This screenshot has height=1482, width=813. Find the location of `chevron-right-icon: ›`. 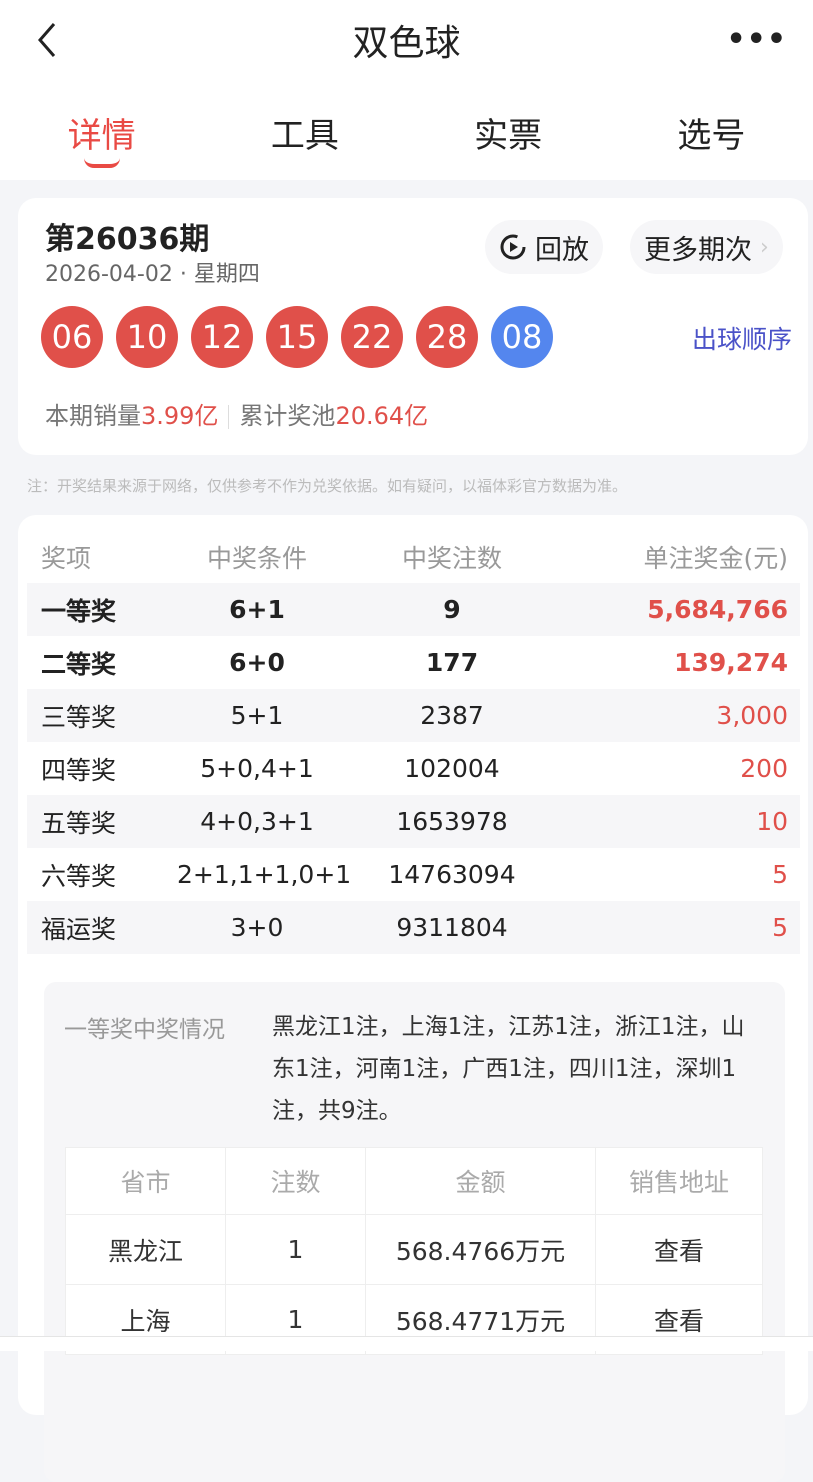

chevron-right-icon: › is located at coordinates (764, 247).